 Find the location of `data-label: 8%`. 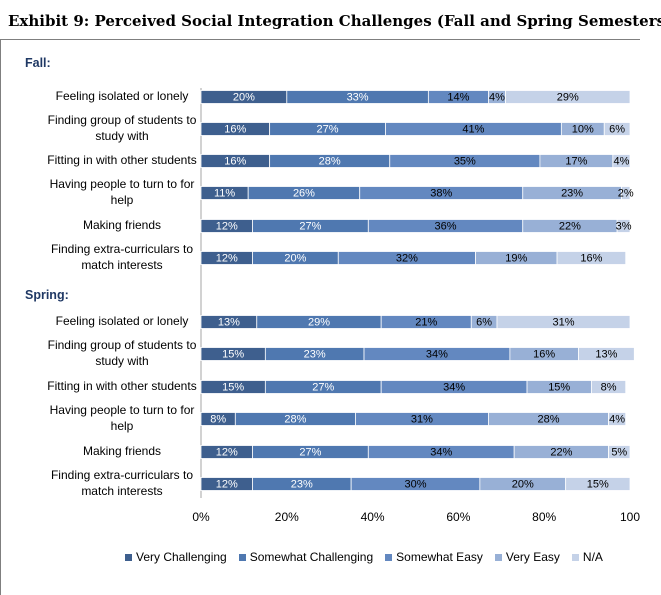

data-label: 8% is located at coordinates (218, 419).